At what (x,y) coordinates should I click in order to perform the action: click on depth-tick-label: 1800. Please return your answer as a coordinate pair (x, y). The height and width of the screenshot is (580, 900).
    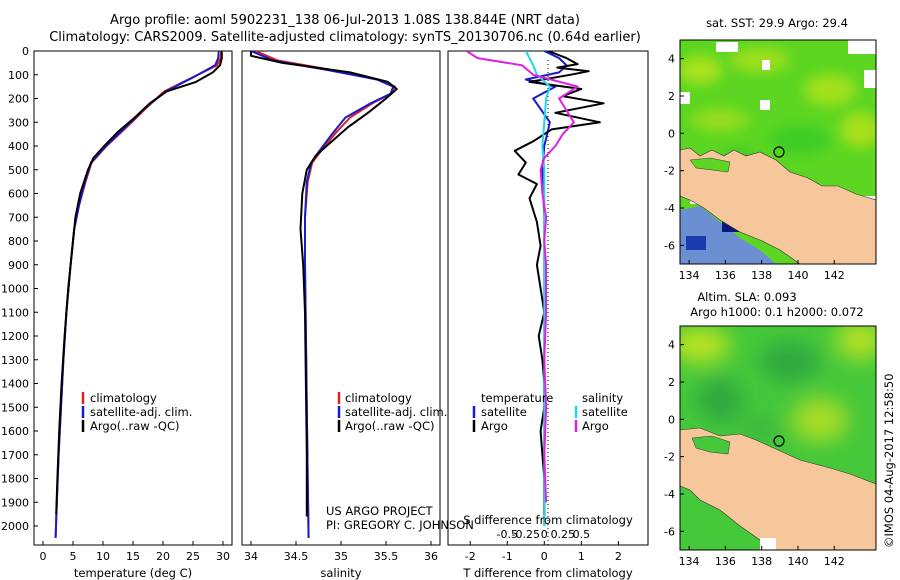
    Looking at the image, I should click on (15, 479).